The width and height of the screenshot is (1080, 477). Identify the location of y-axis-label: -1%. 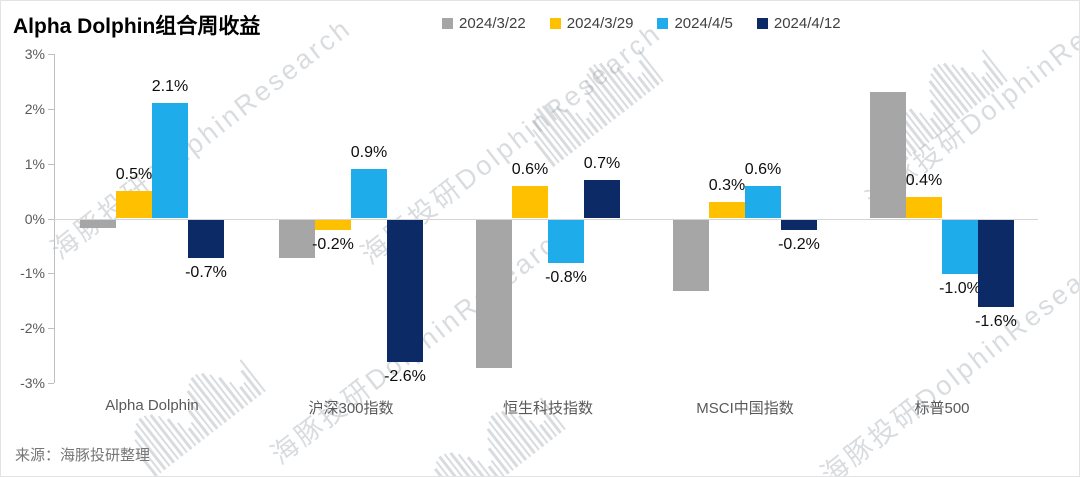
(32, 273).